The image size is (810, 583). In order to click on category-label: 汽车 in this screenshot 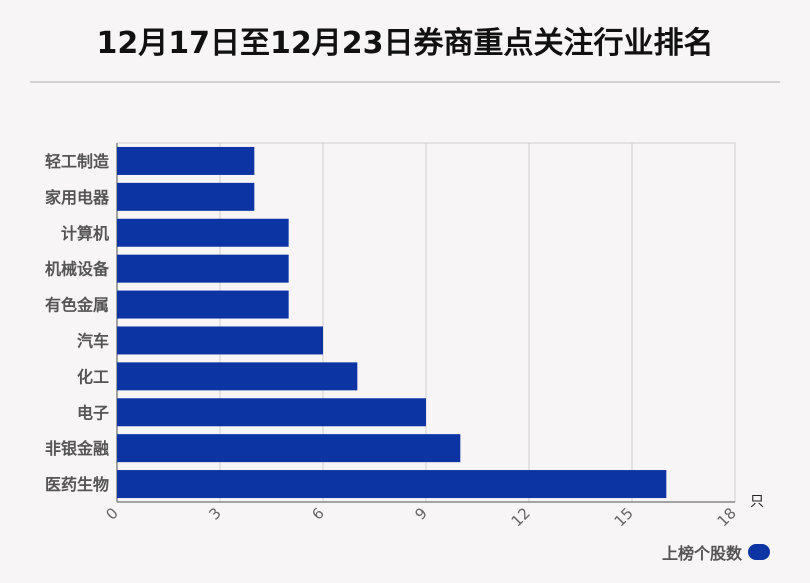, I will do `click(93, 340)`.